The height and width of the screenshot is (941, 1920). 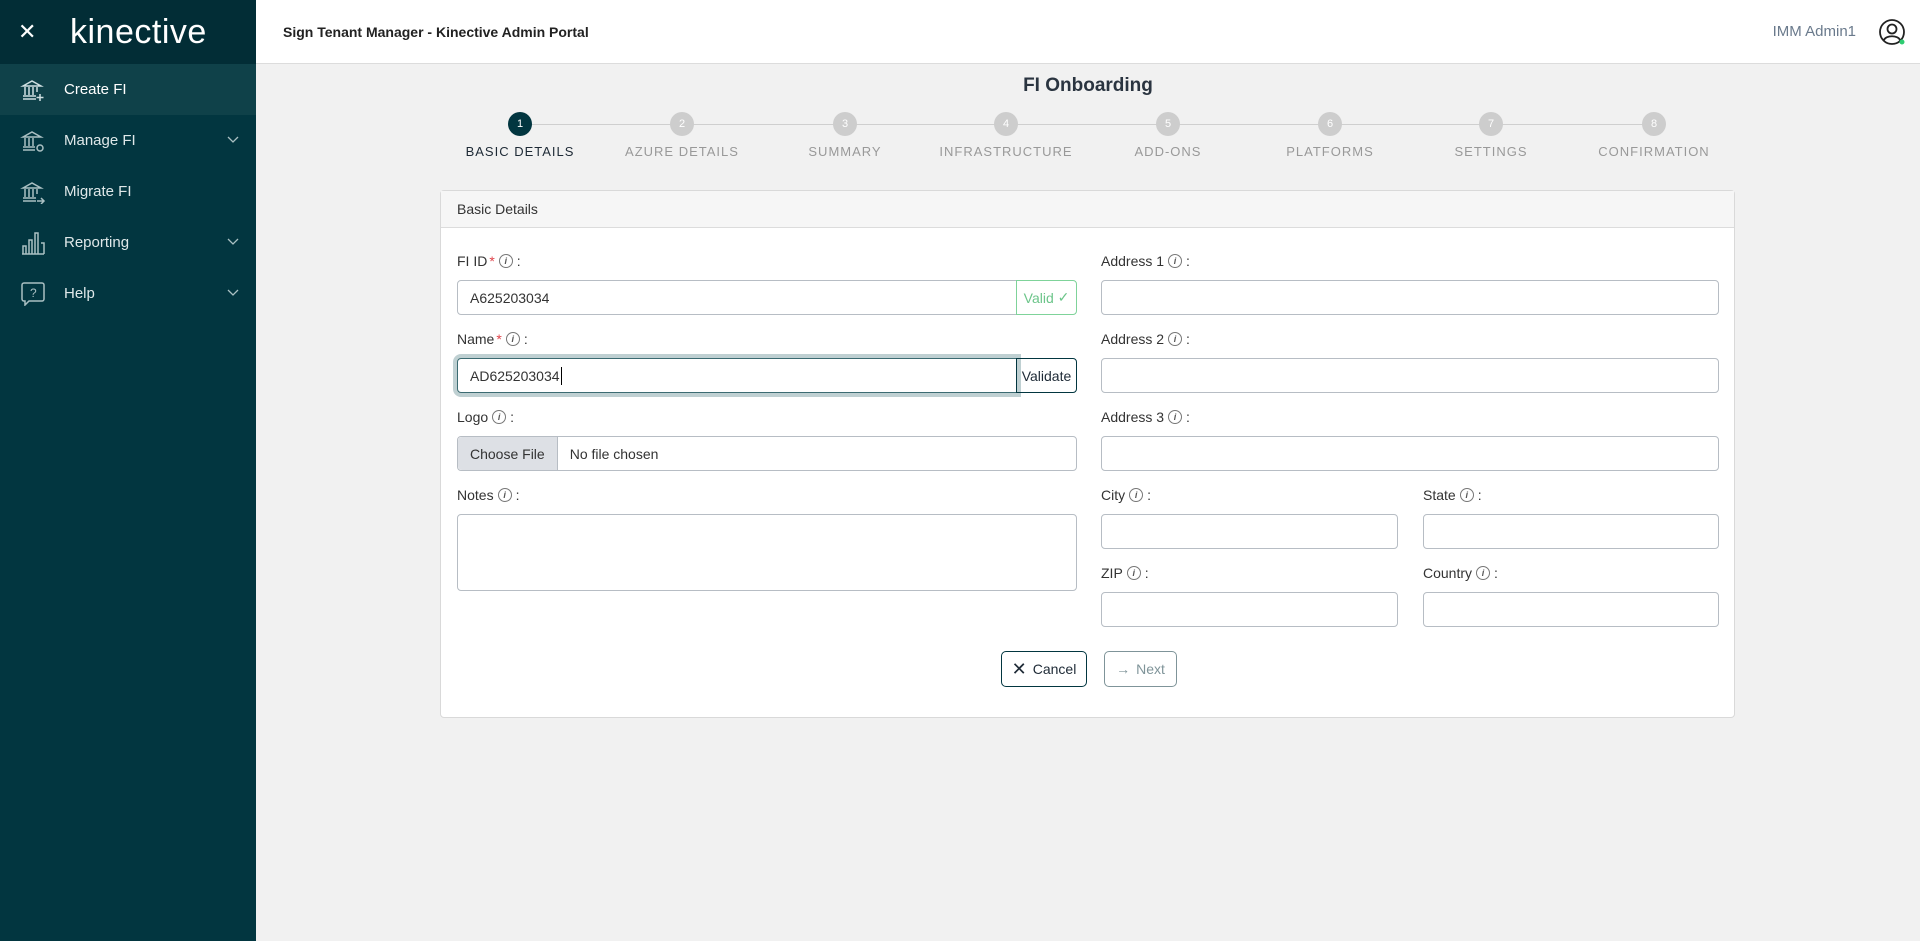 I want to click on step-infrastructure: 4 INFRASTRUCTURE, so click(x=1006, y=135).